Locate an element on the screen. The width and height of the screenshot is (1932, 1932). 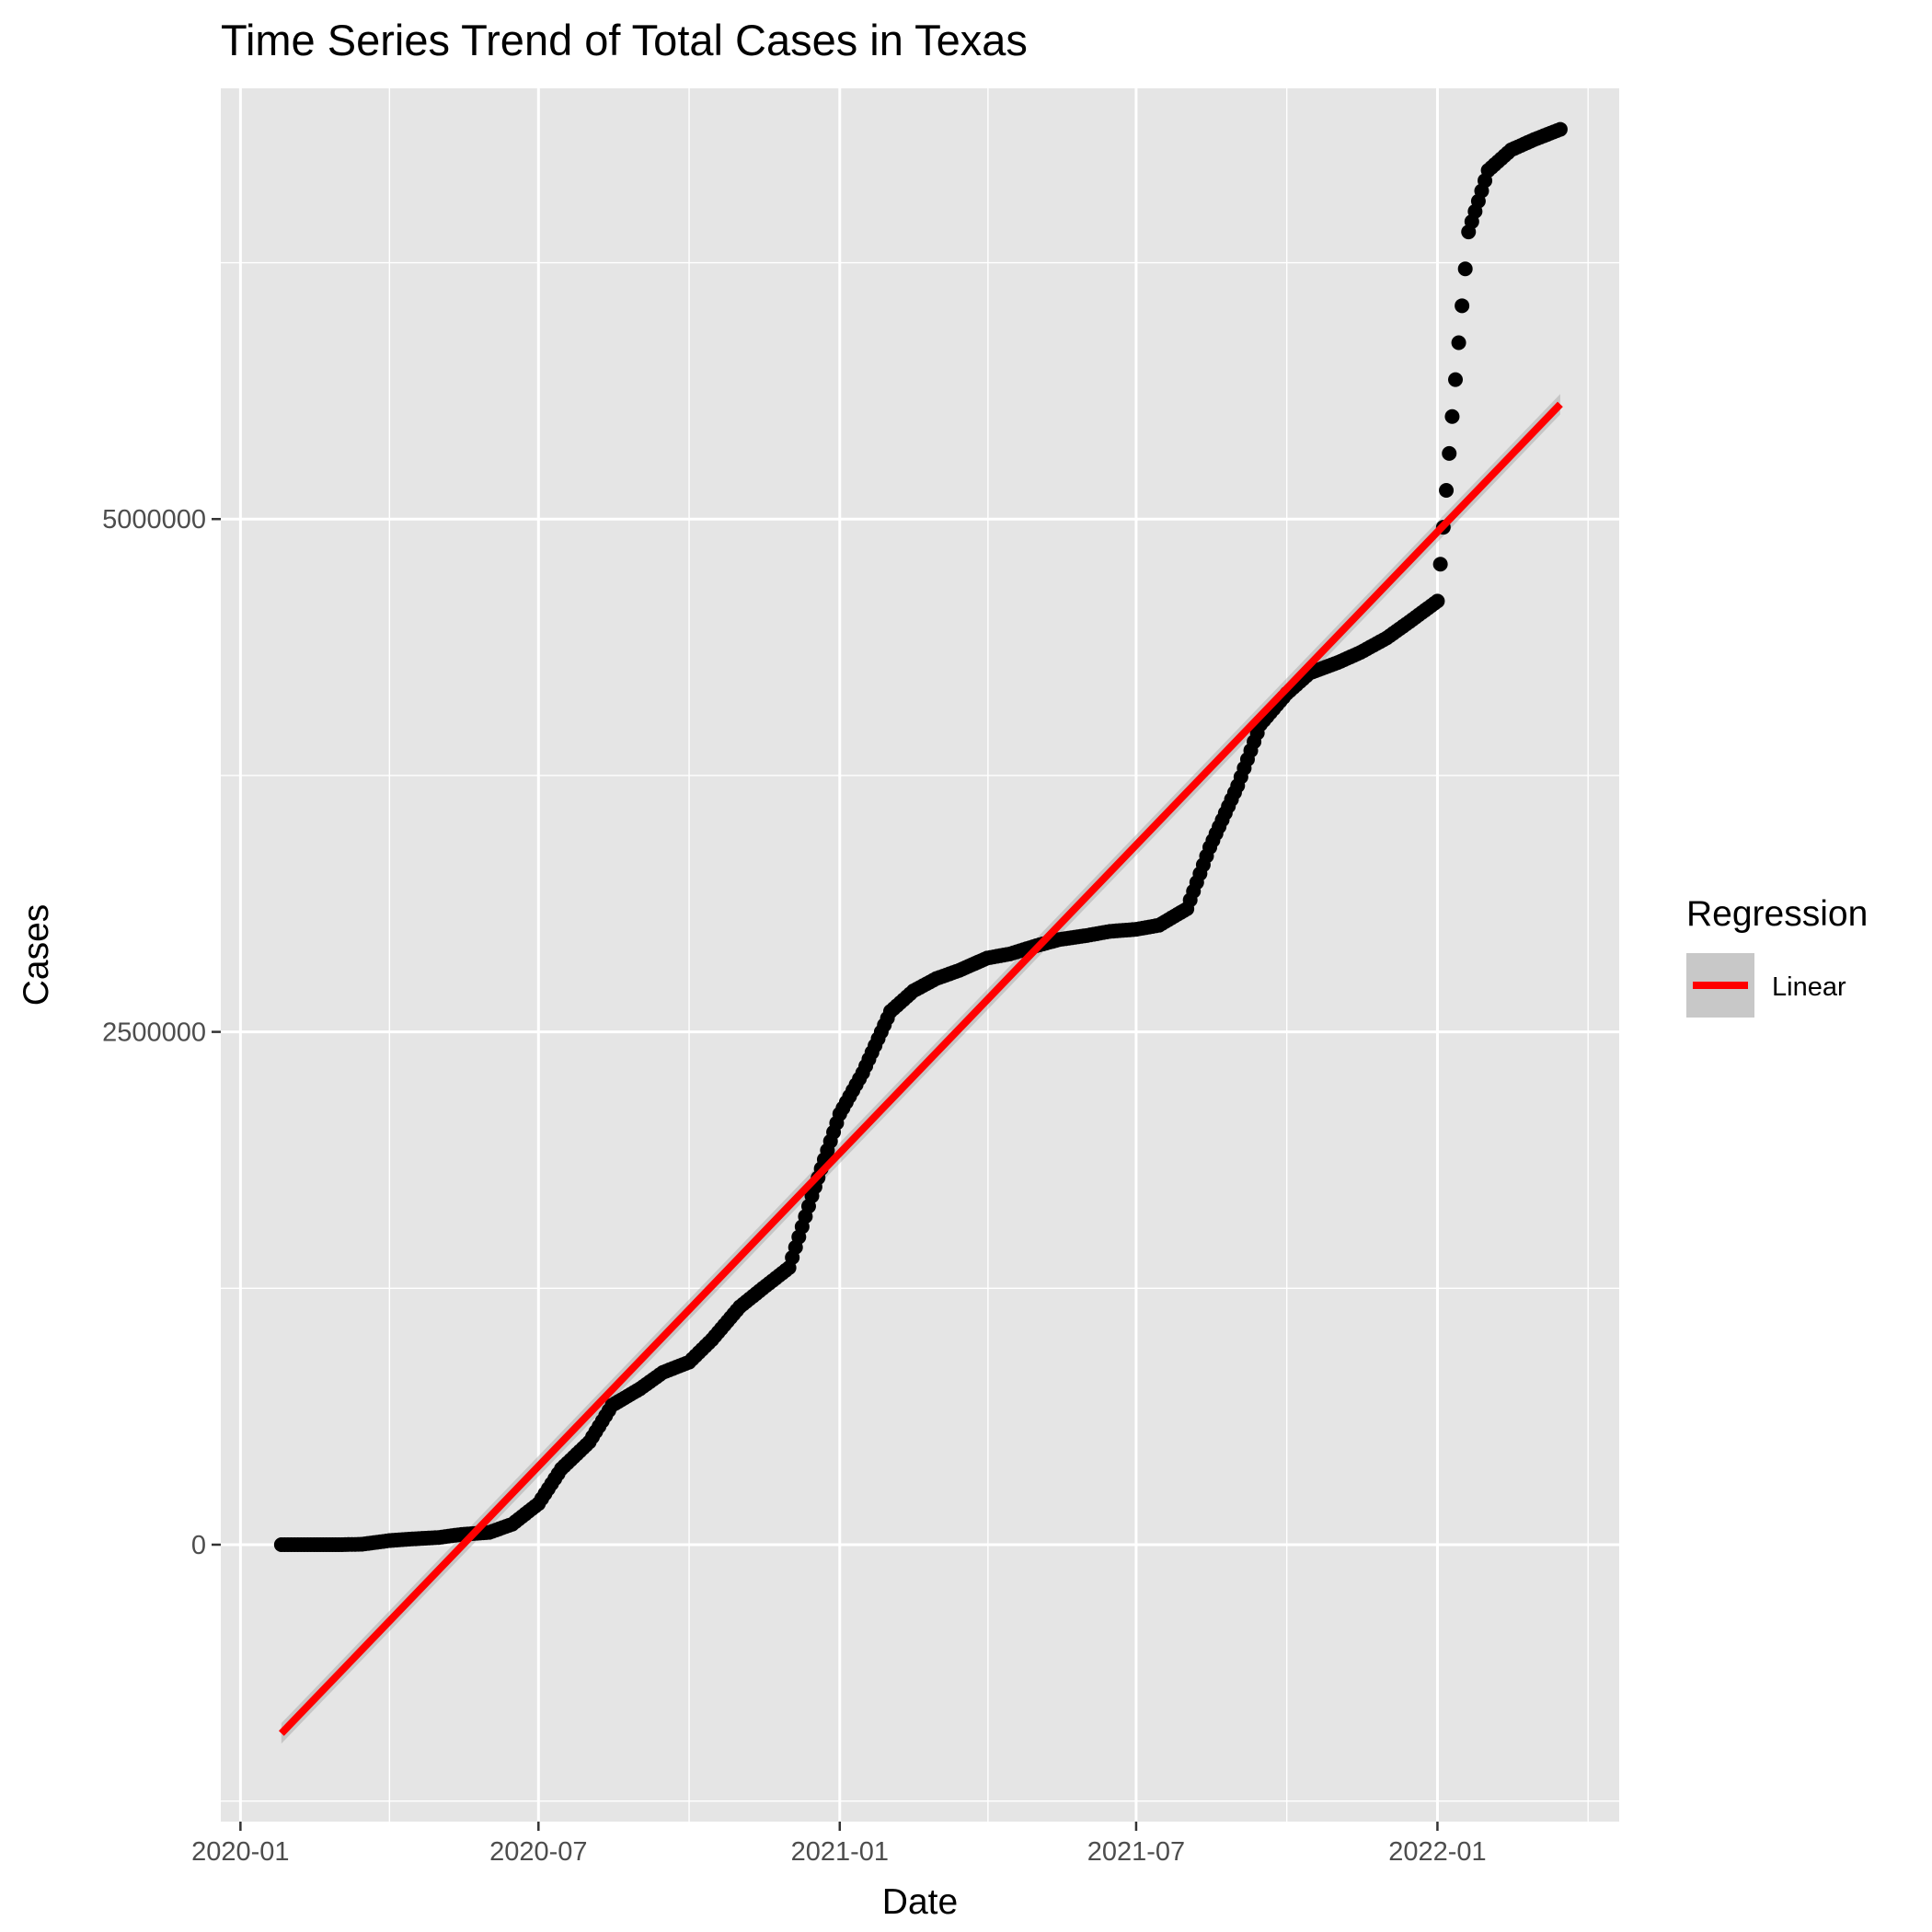
y-axis-title: Cases is located at coordinates (36, 955).